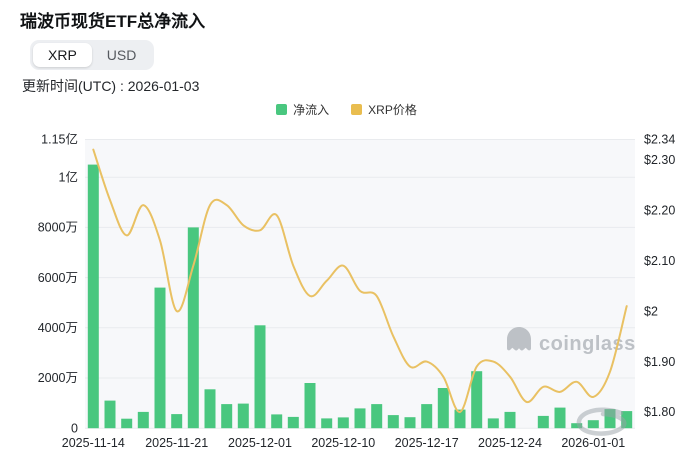 This screenshot has width=693, height=460. I want to click on x-axis-tick-label: 2025-12-24, so click(510, 443).